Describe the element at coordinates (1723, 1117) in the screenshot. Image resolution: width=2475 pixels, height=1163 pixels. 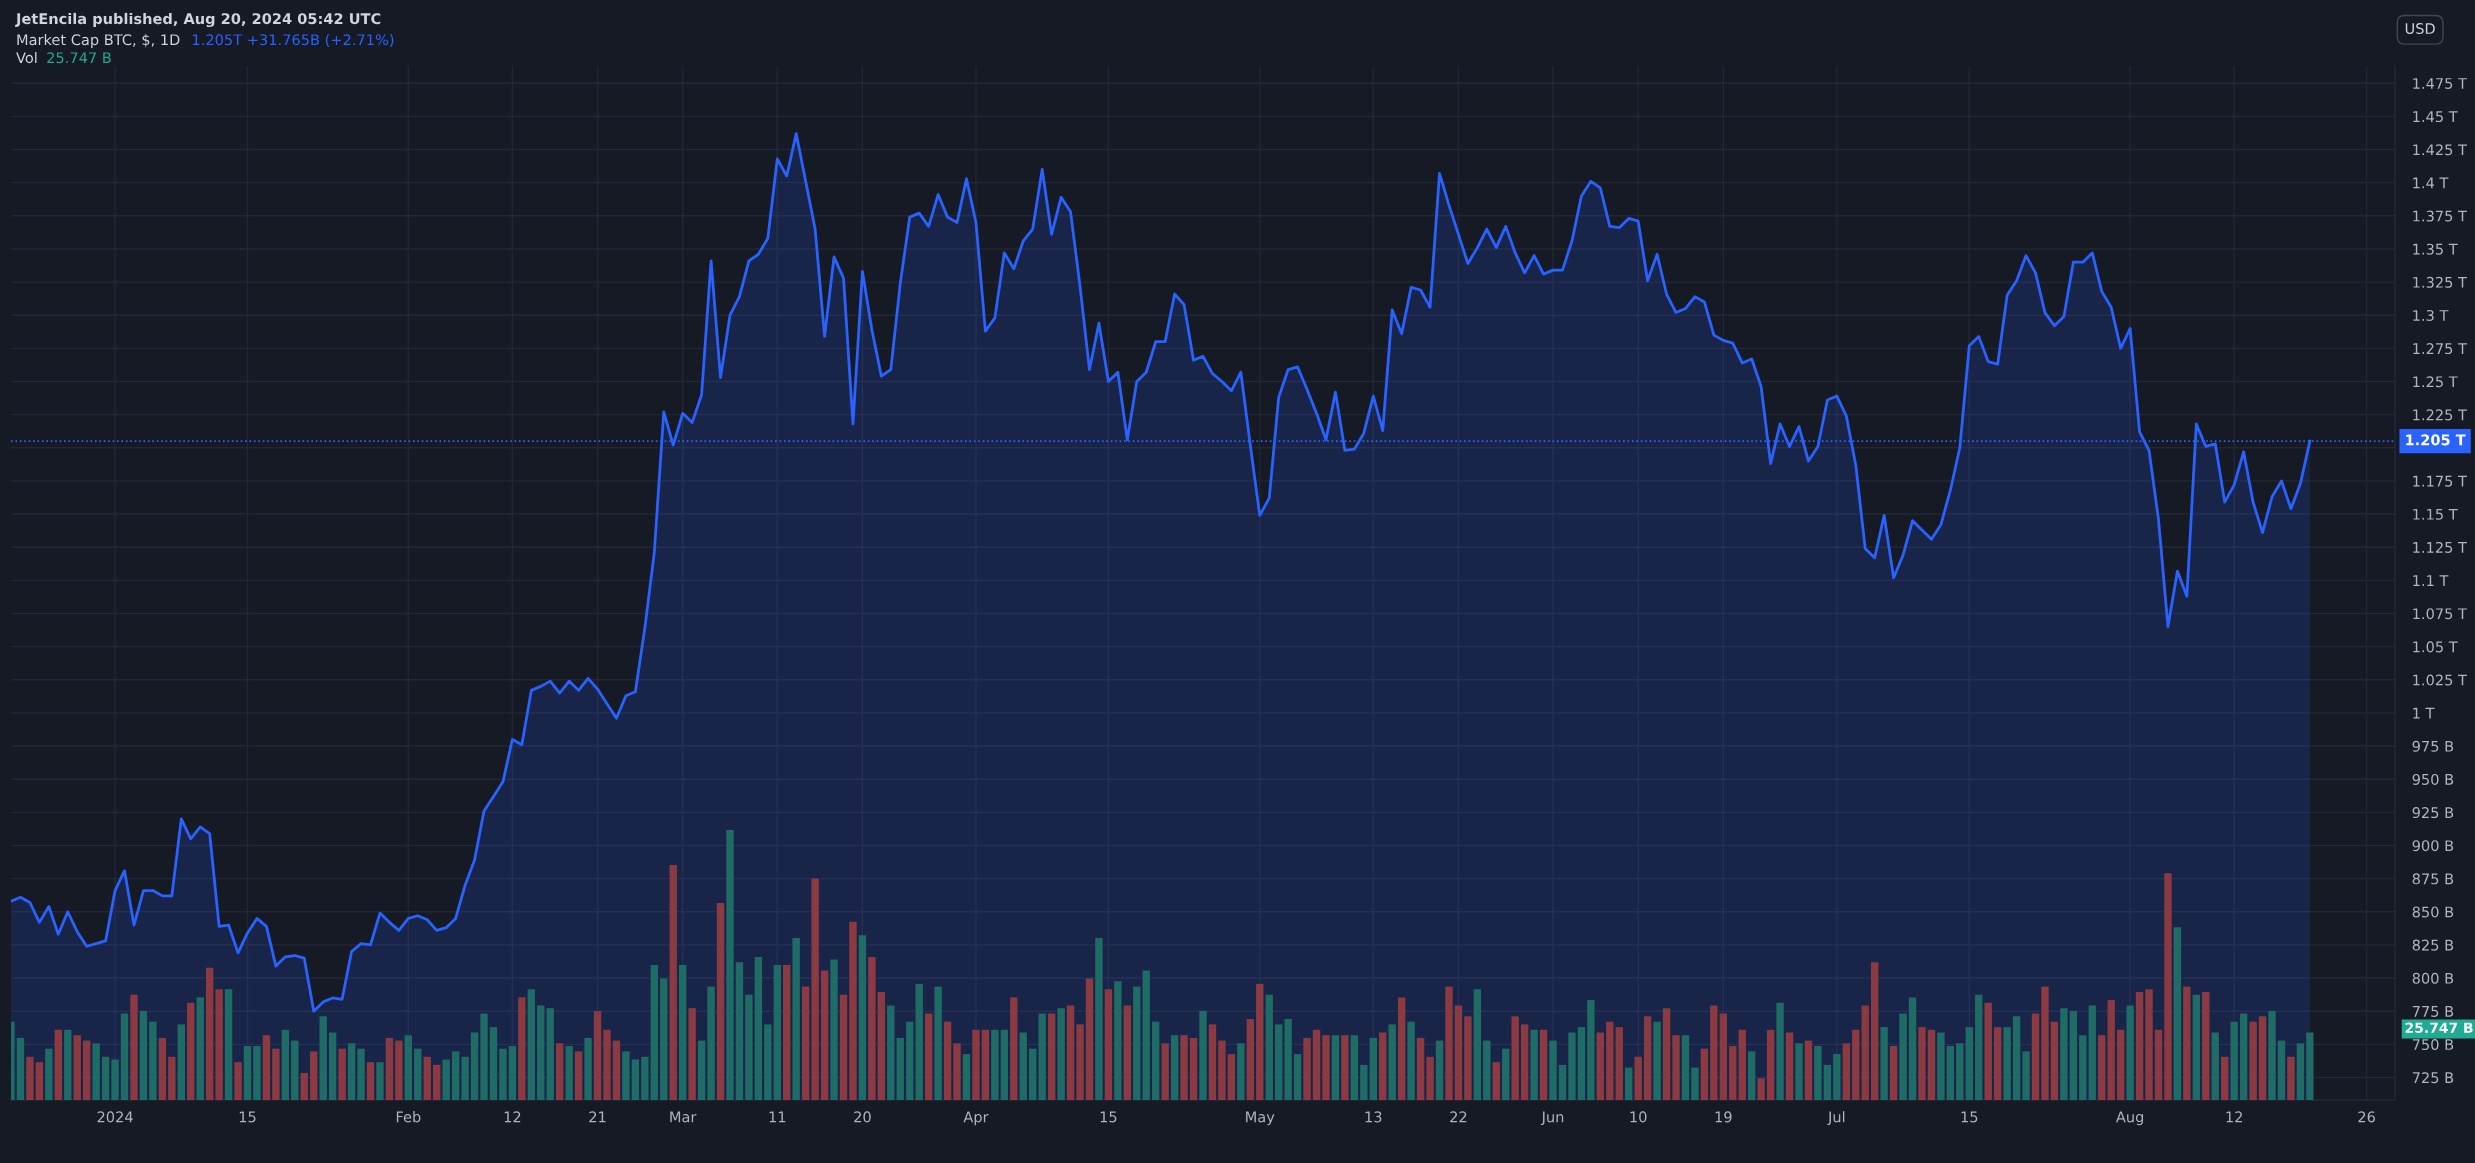
I see `x-tick-label: 19` at that location.